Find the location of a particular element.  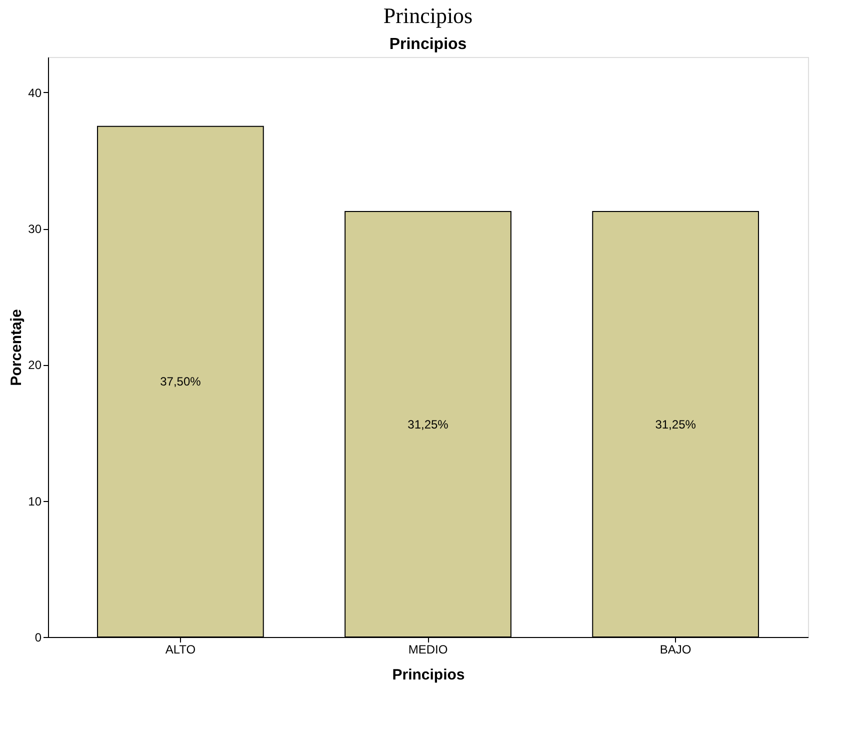

x-tick-label: BAJO is located at coordinates (676, 649).